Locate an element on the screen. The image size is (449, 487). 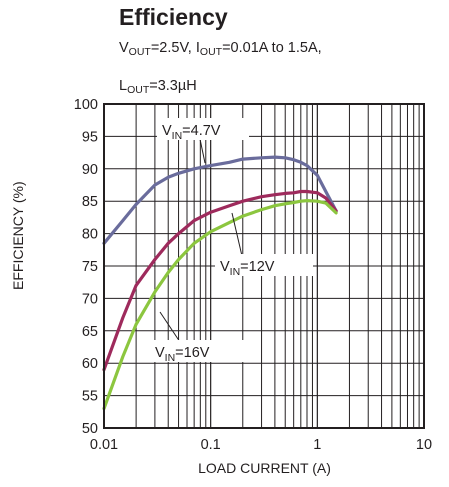
chart-title: Efficiency is located at coordinates (173, 17).